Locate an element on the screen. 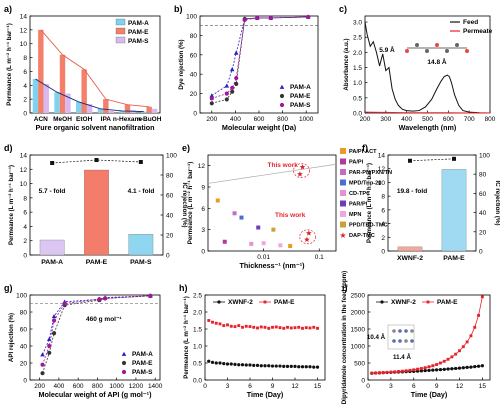  x-tick-label-c: 400 is located at coordinates (406, 119).